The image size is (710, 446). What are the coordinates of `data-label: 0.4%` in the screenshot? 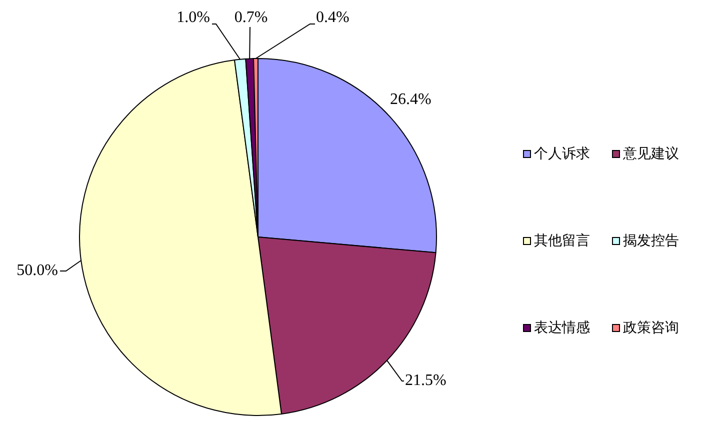 It's located at (333, 17).